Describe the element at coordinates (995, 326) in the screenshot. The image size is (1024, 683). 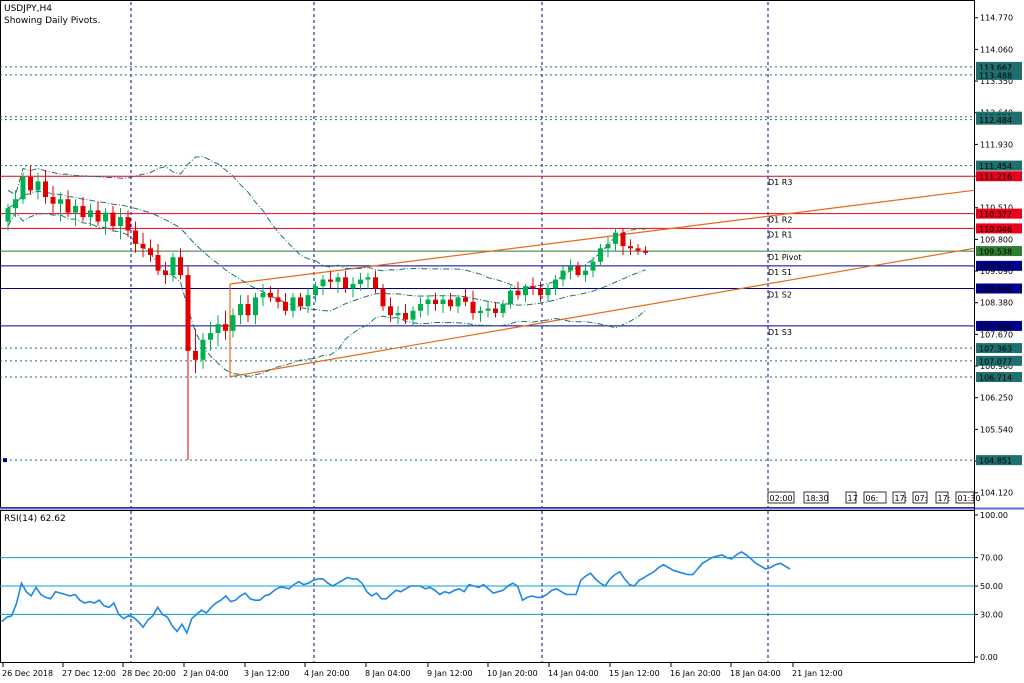
I see `price-badge-label: 107.860` at that location.